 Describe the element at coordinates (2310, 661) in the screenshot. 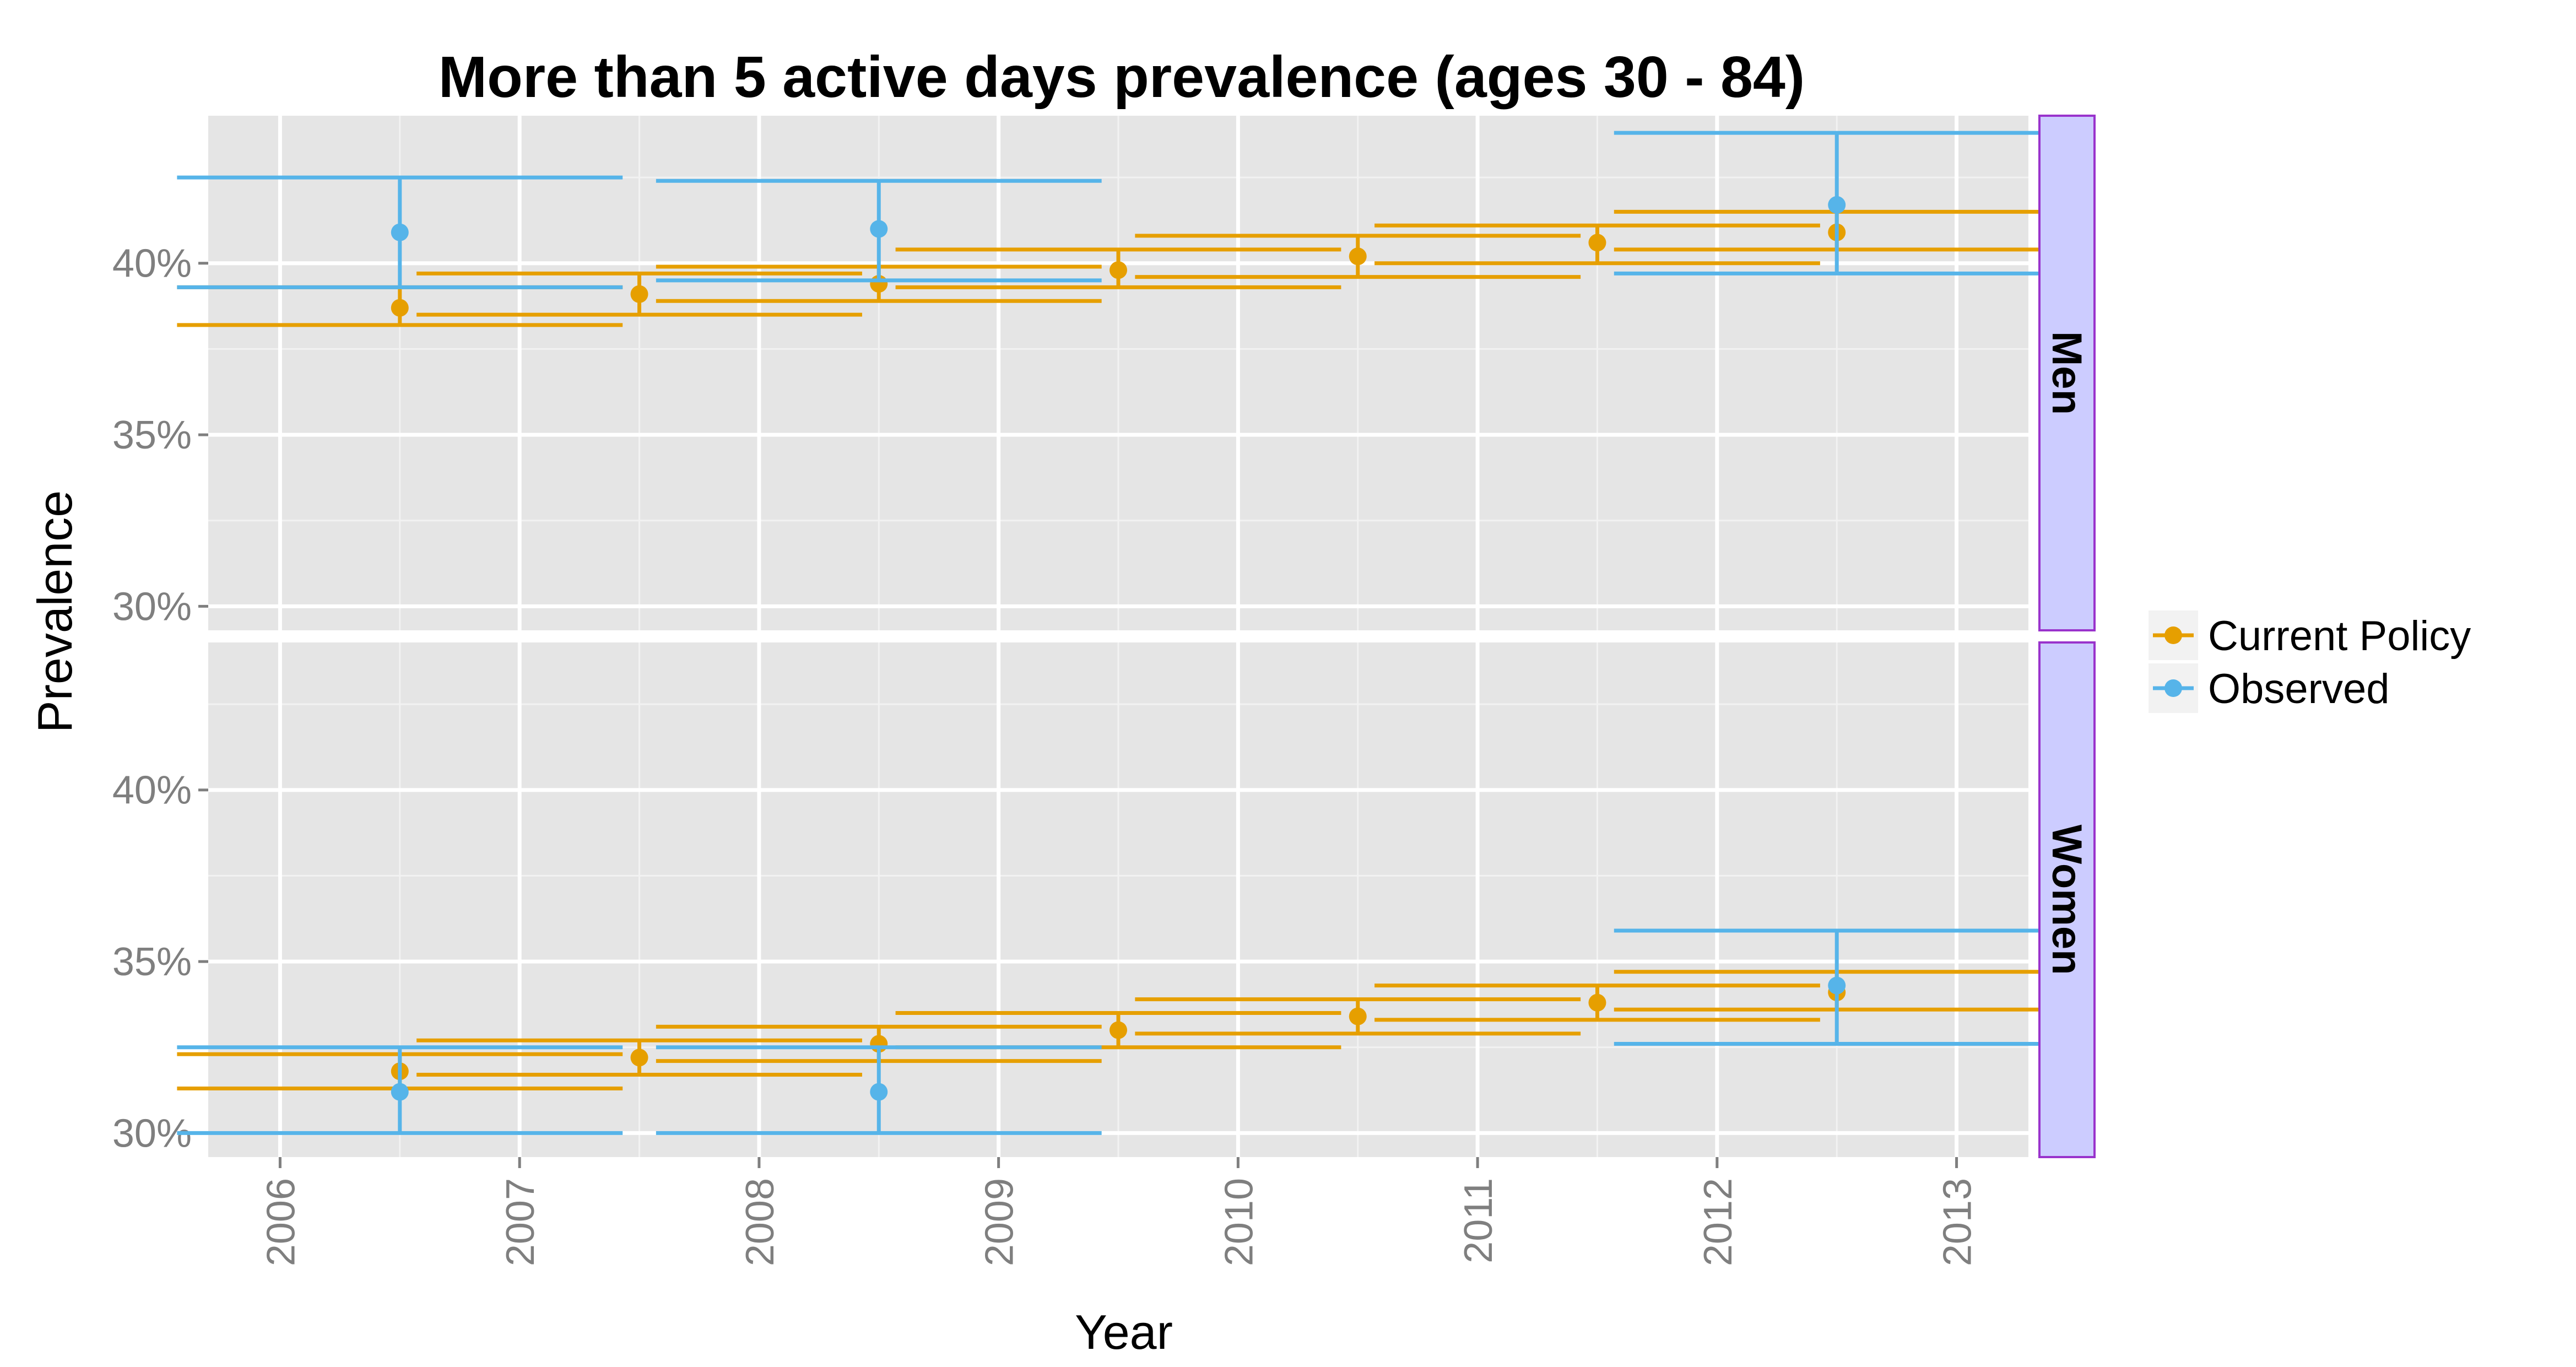

I see `legend: Current Policy Observed` at that location.